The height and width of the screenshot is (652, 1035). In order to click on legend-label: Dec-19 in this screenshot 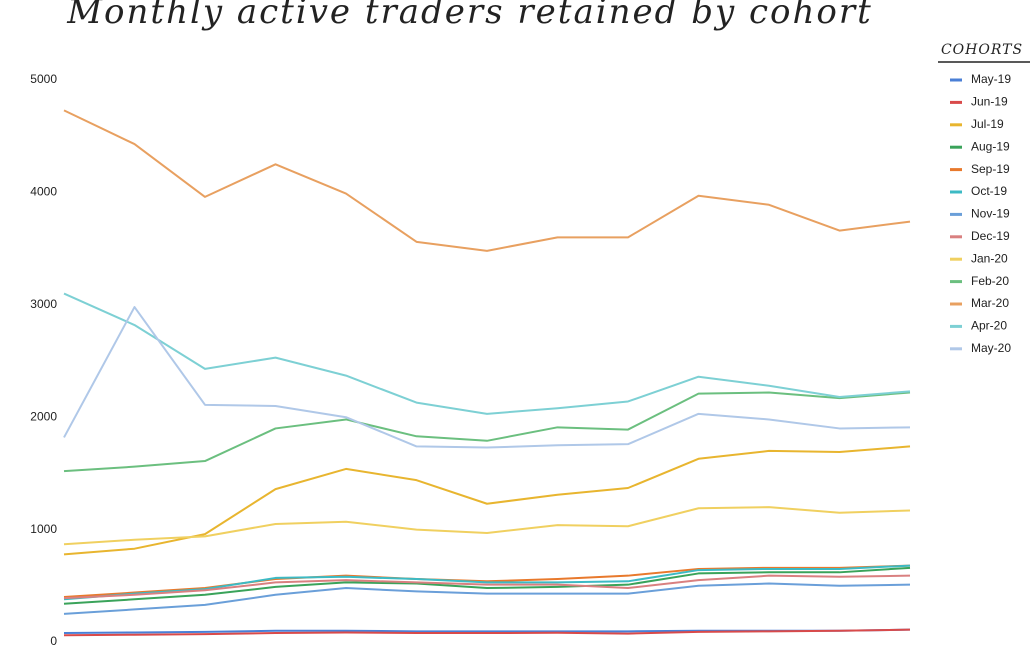, I will do `click(990, 236)`.